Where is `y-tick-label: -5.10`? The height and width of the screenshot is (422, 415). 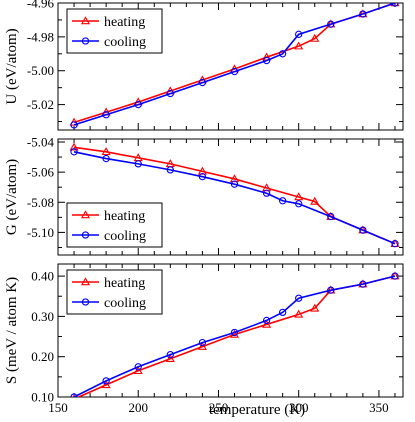
y-tick-label: -5.10 is located at coordinates (40, 232).